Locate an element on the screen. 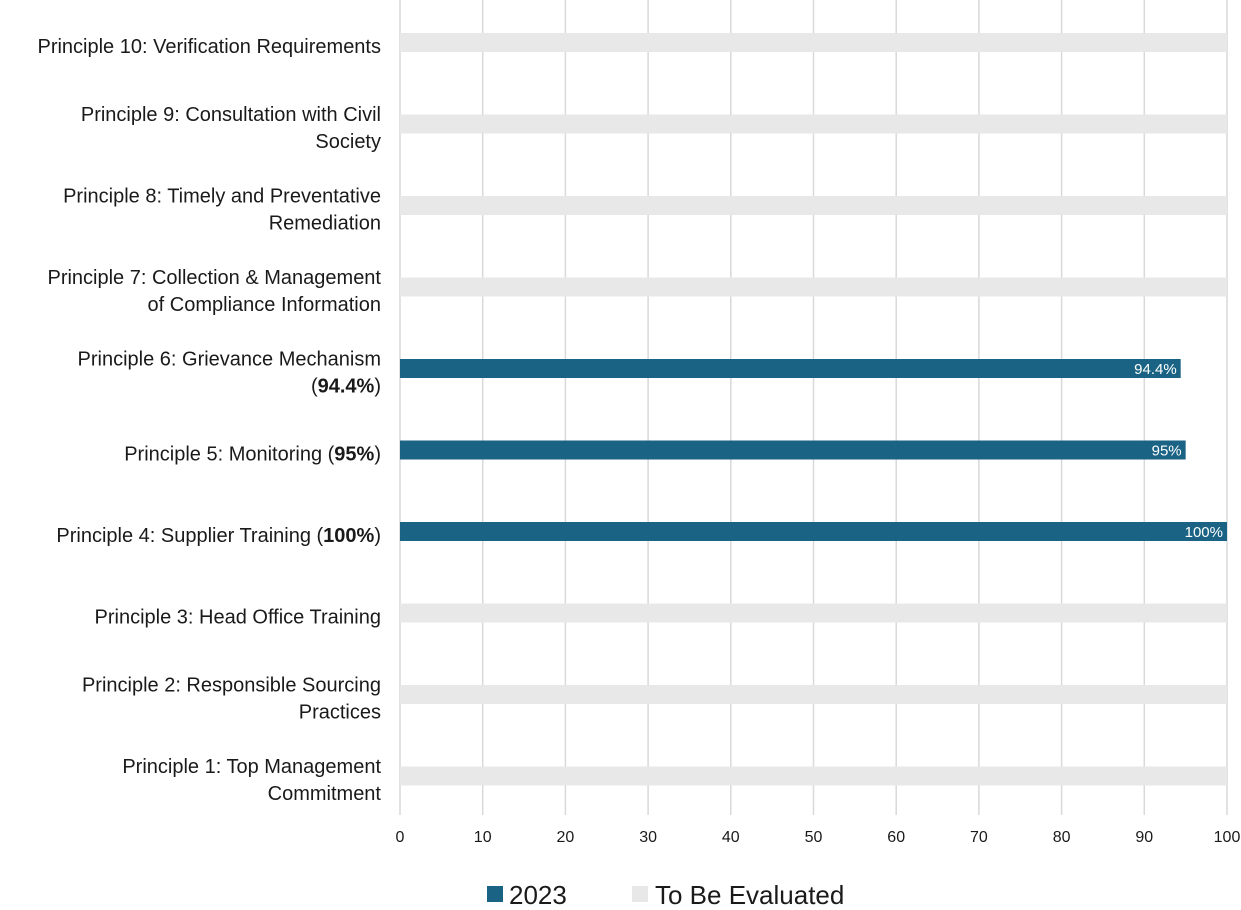 The width and height of the screenshot is (1241, 910). x-tick-label-100: 100 is located at coordinates (1227, 837).